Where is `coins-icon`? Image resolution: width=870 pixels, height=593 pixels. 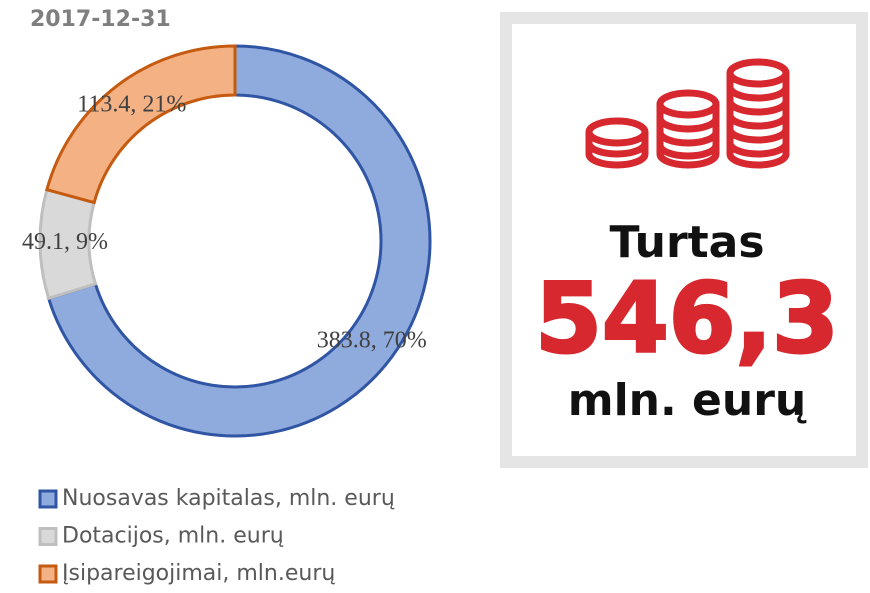
coins-icon is located at coordinates (687, 113).